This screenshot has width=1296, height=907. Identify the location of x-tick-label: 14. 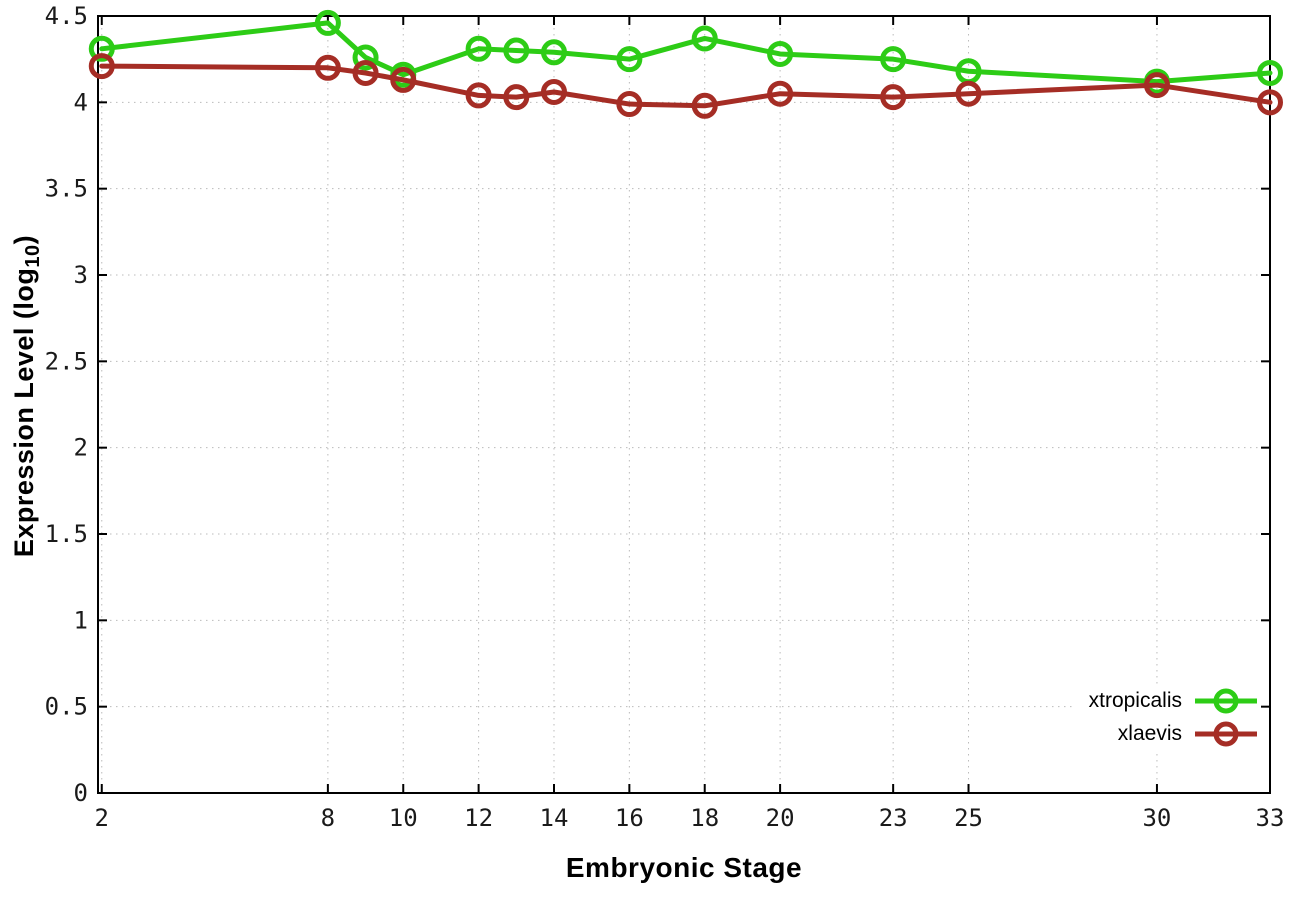
(554, 818).